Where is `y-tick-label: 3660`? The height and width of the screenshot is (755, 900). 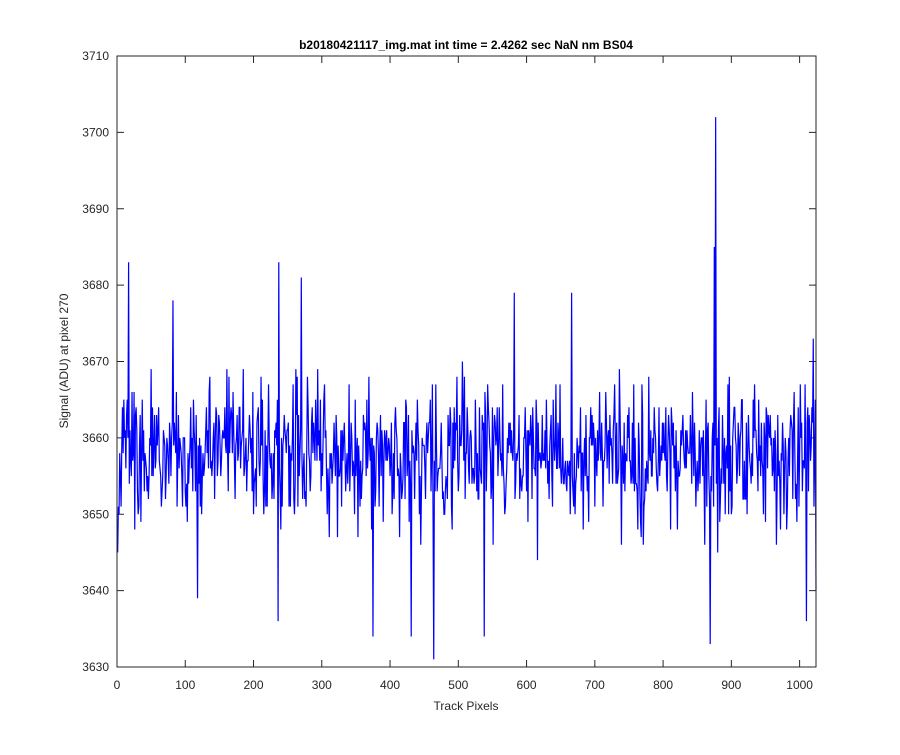
y-tick-label: 3660 is located at coordinates (95, 438).